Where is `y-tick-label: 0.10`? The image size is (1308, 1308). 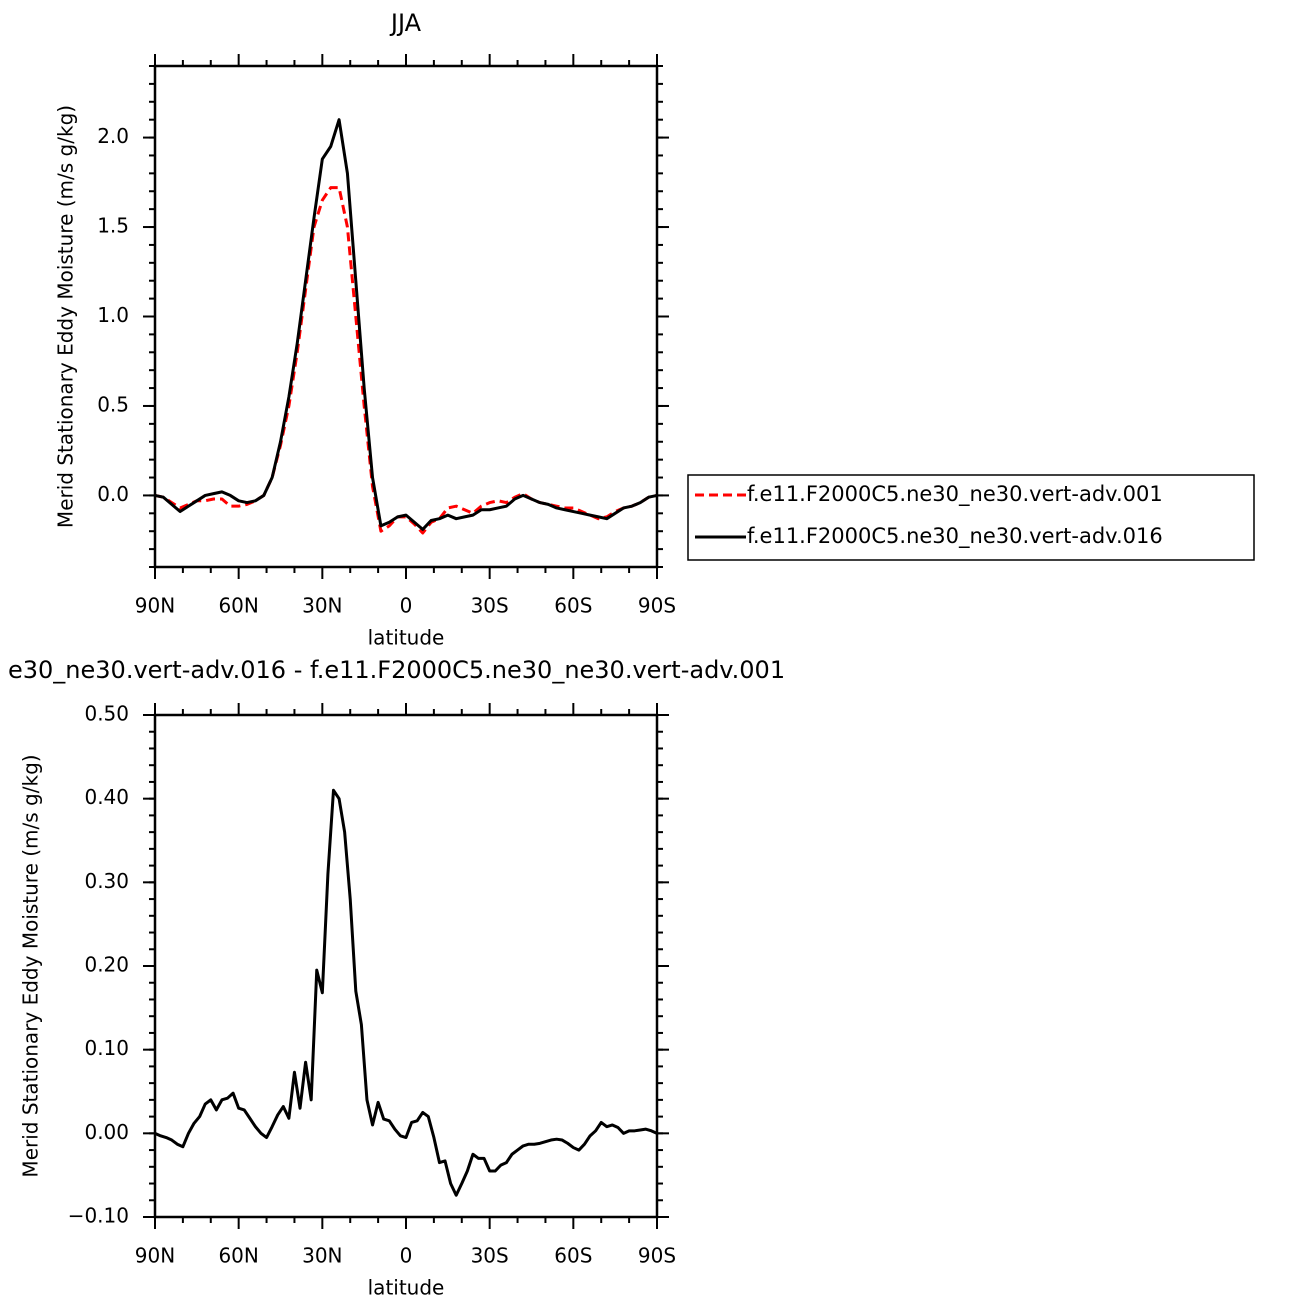
y-tick-label: 0.10 is located at coordinates (106, 1048).